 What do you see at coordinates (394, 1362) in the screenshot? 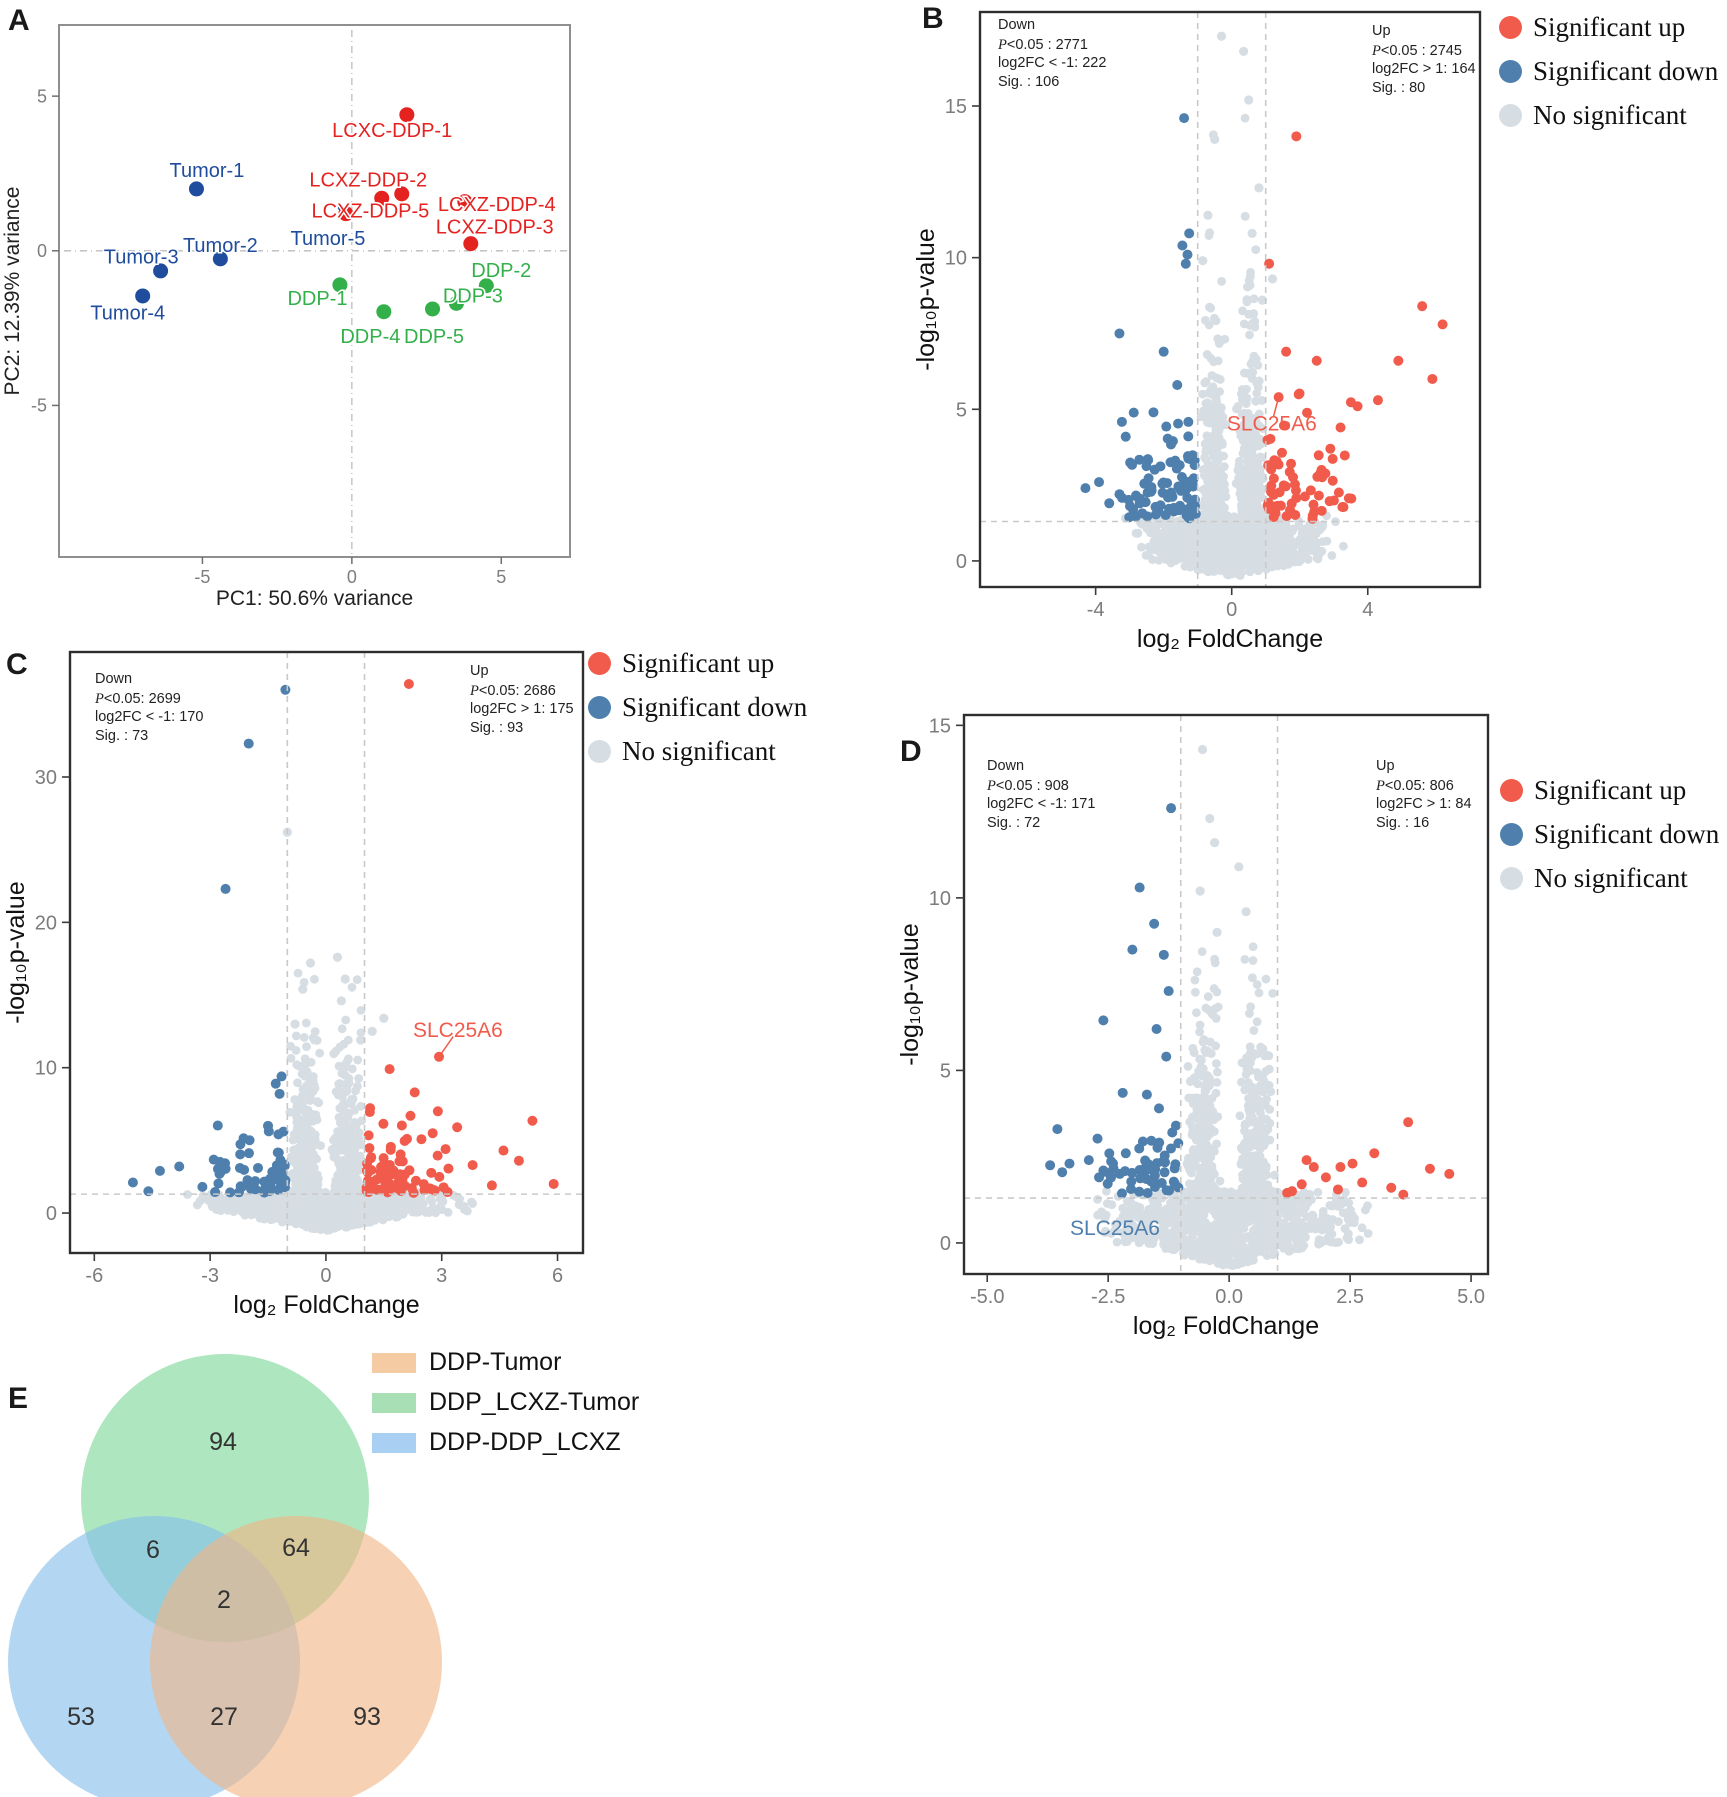
I see `ddp-tumor-swatch-icon` at bounding box center [394, 1362].